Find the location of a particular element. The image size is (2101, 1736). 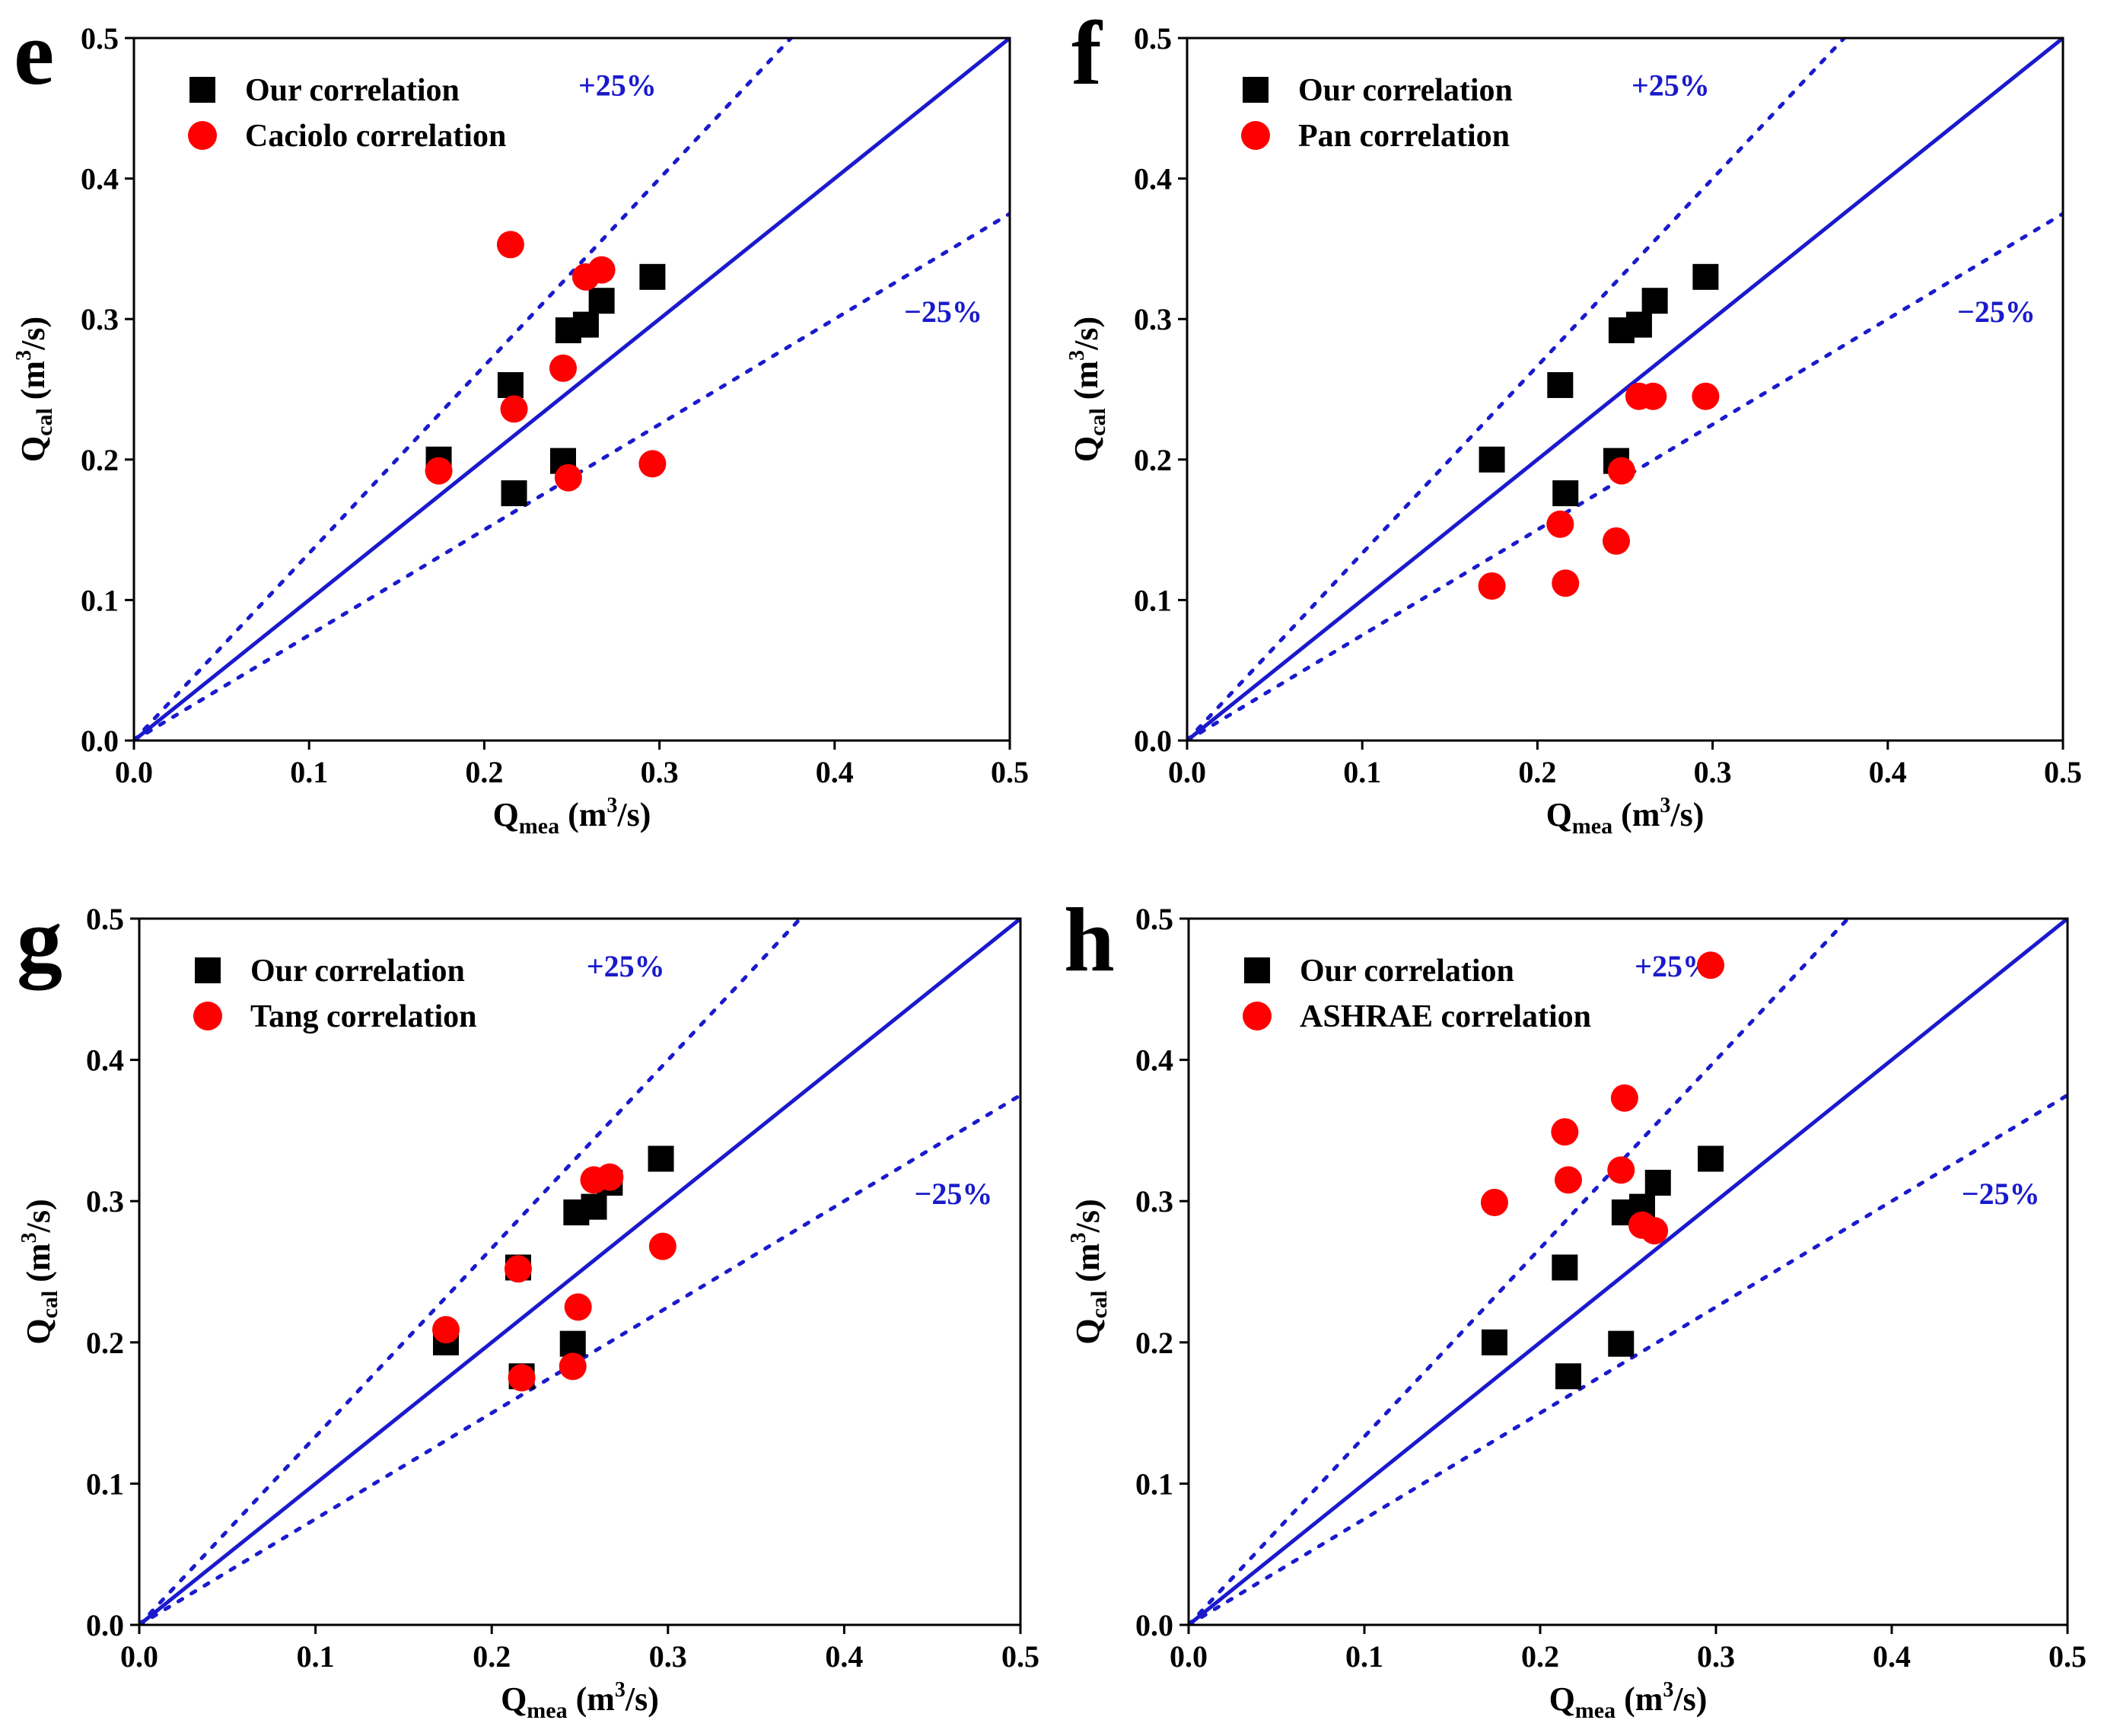

chart-e-legend-square-icon is located at coordinates (202, 90).